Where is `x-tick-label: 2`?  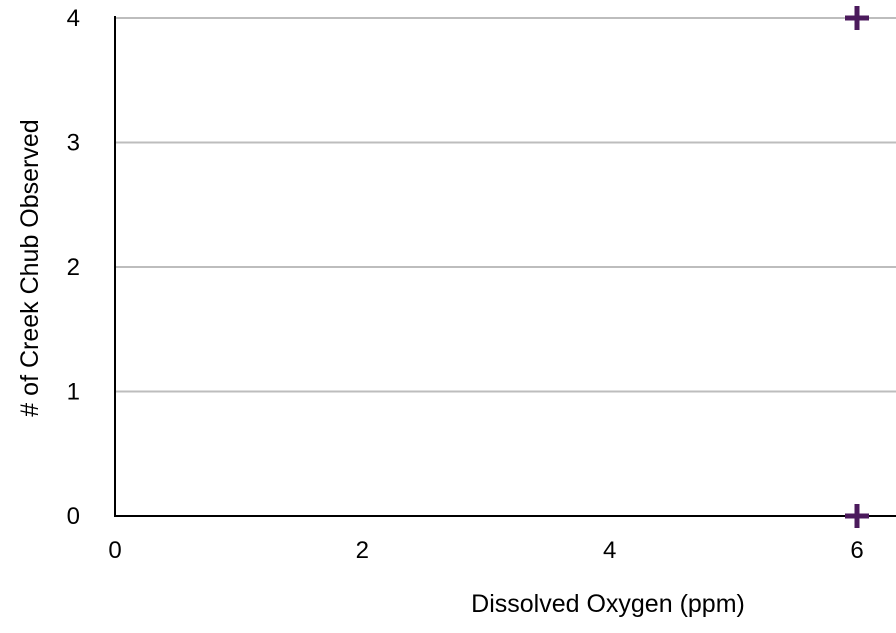
x-tick-label: 2 is located at coordinates (362, 550).